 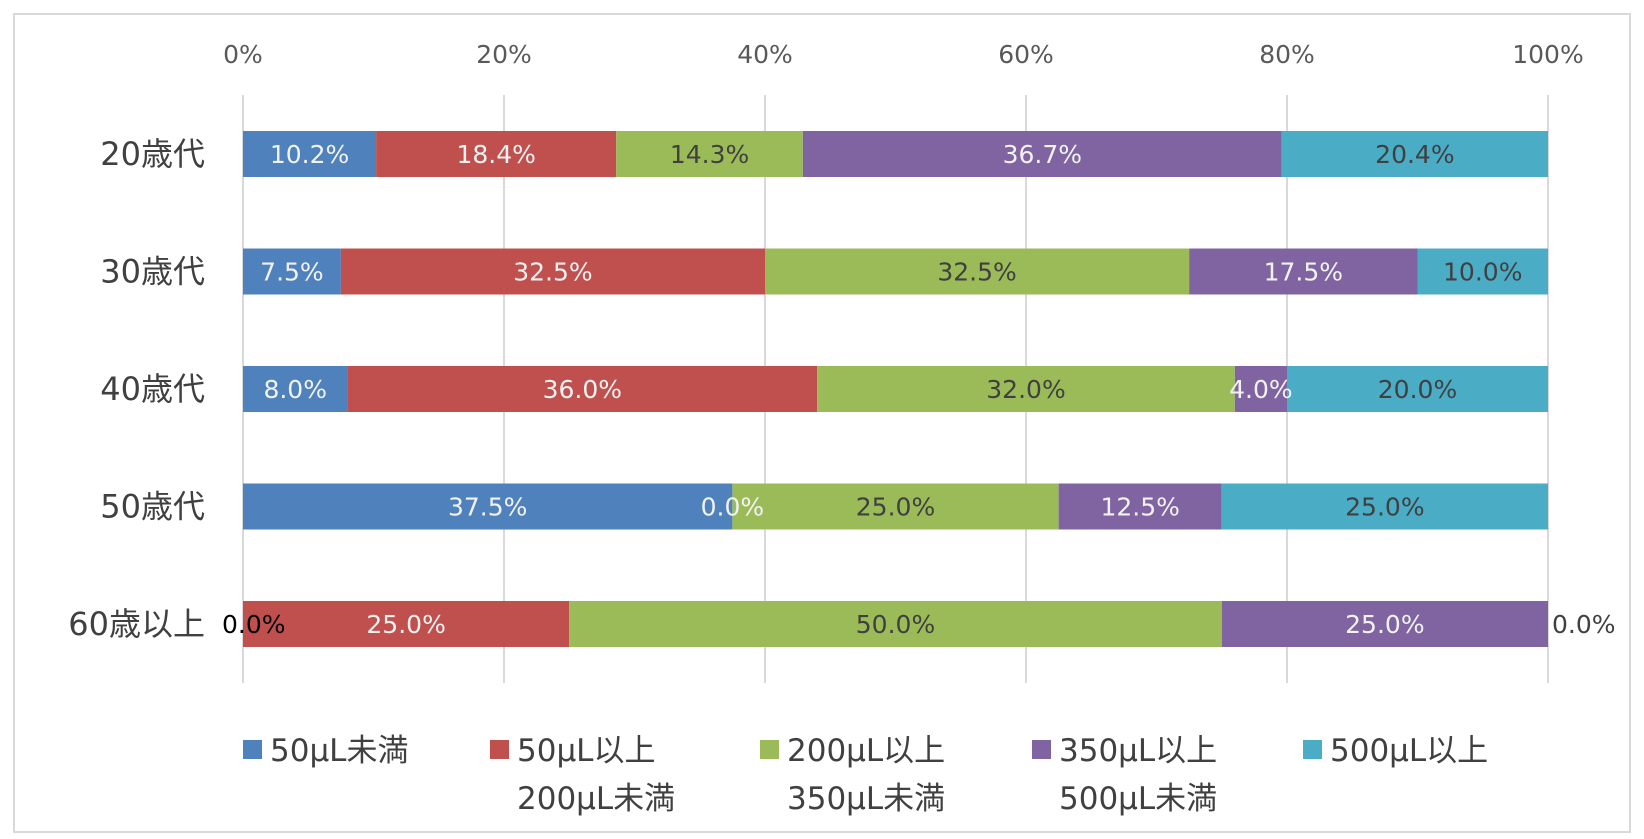 I want to click on data-label: 7.5%, so click(x=292, y=272).